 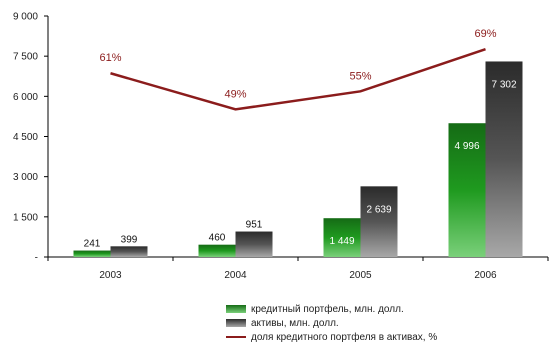 I want to click on y-tick-label: 3 000, so click(x=25, y=177).